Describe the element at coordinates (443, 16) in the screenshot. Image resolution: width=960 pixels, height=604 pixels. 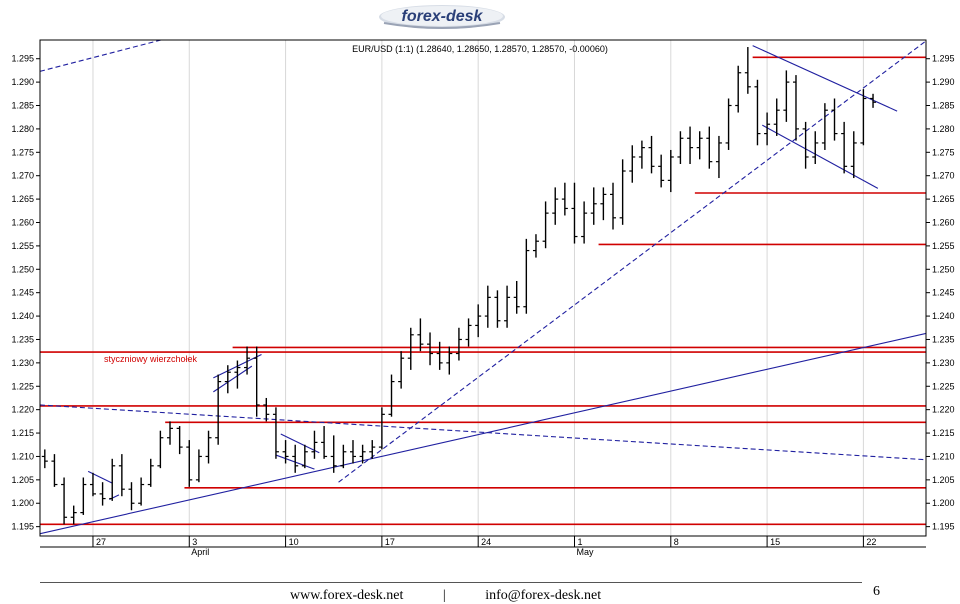
I see `svg-text: forex-desk` at that location.